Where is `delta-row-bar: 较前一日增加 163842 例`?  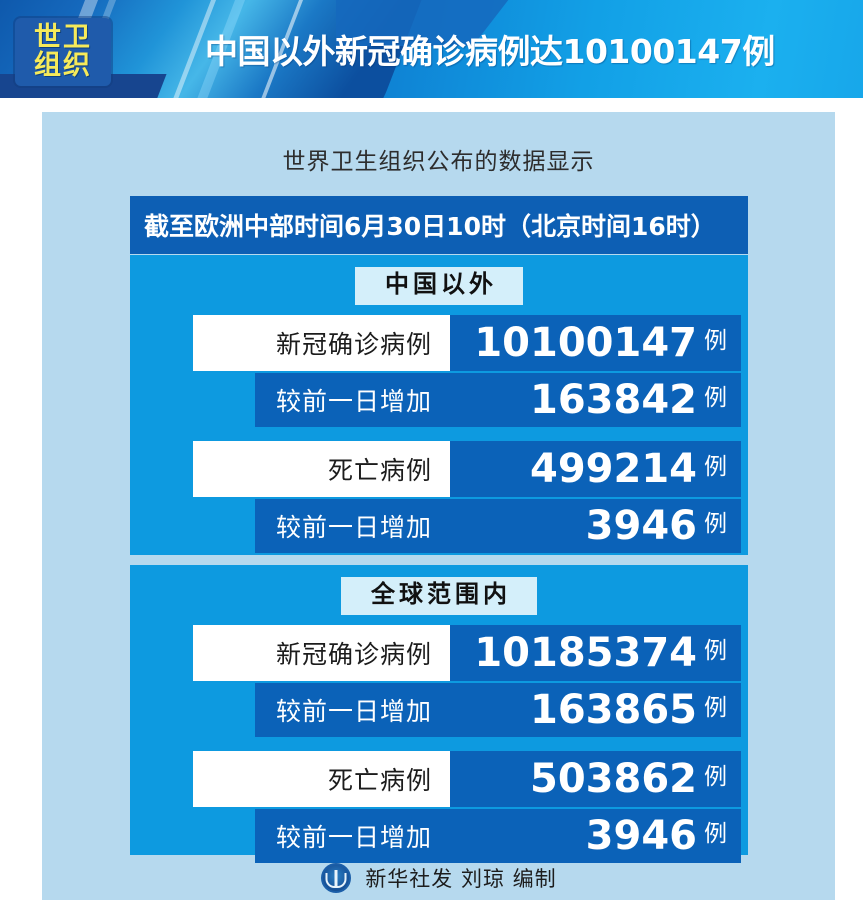 delta-row-bar: 较前一日增加 163842 例 is located at coordinates (498, 399).